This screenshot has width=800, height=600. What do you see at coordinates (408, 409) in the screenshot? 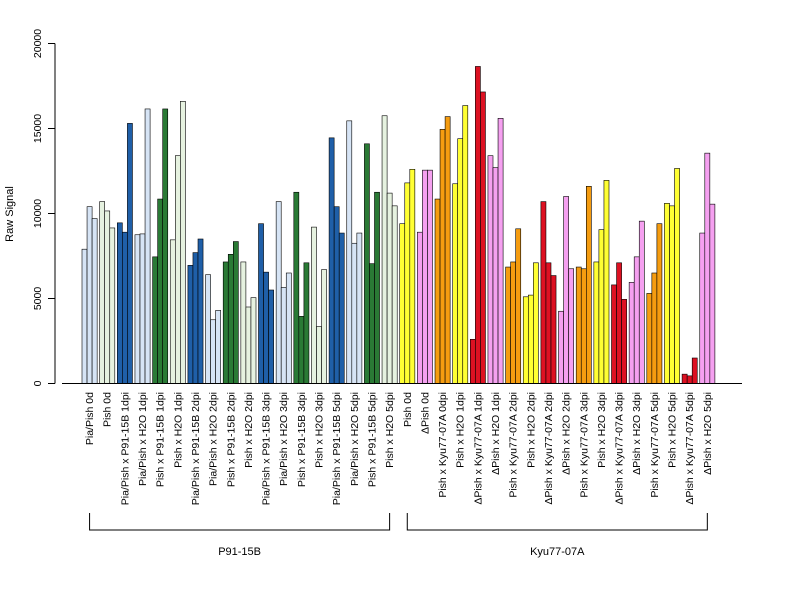
I see `x-tick-label: Pish 0d` at bounding box center [408, 409].